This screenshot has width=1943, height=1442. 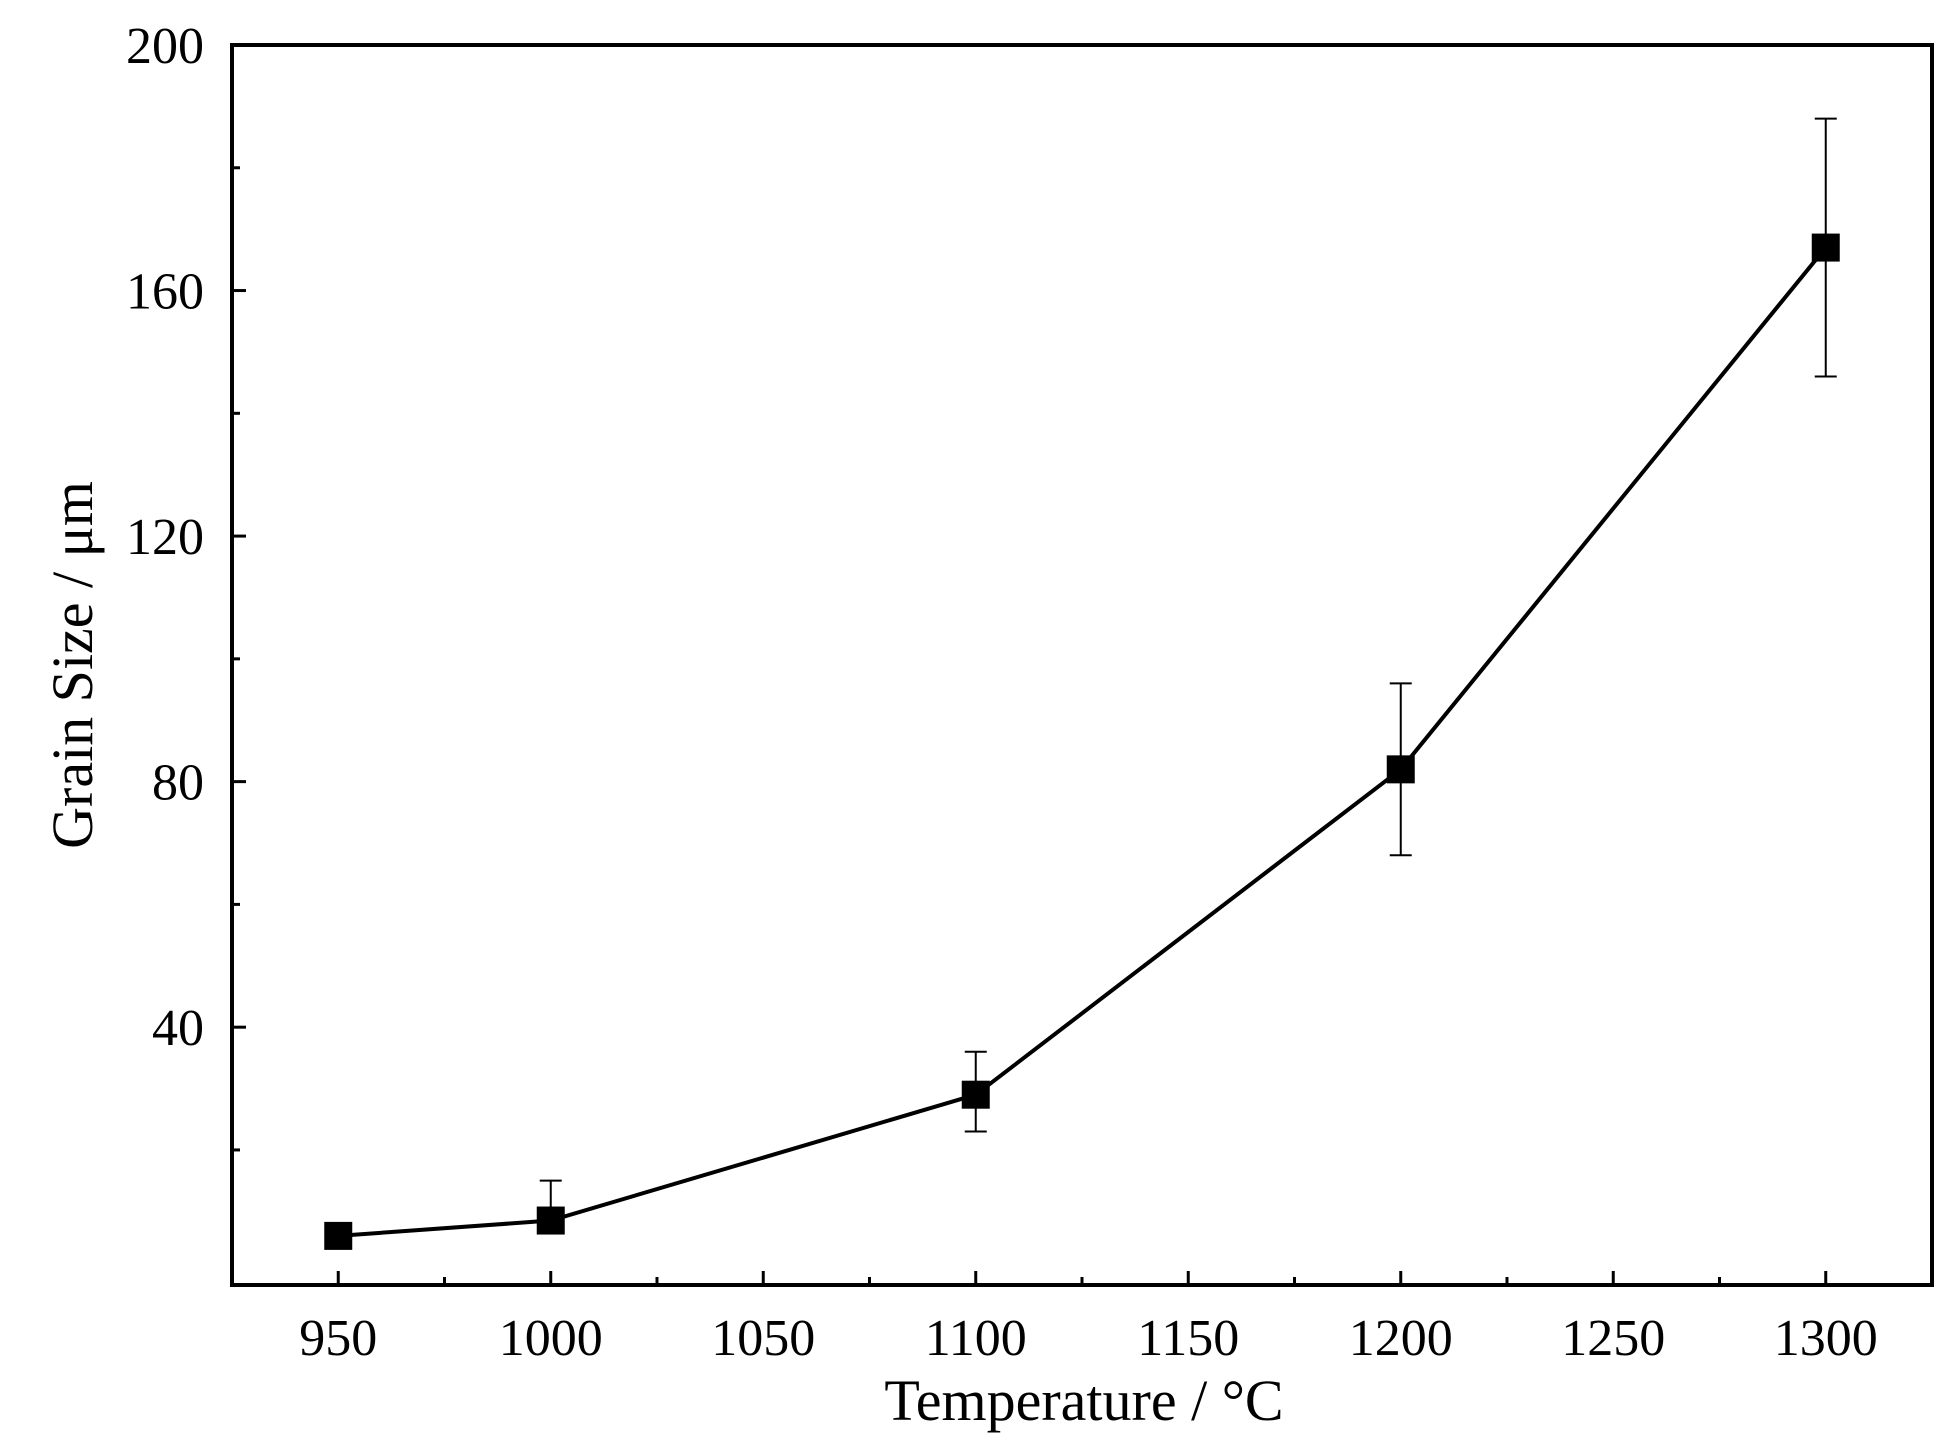 I want to click on y-tick-label: 120, so click(x=165, y=537).